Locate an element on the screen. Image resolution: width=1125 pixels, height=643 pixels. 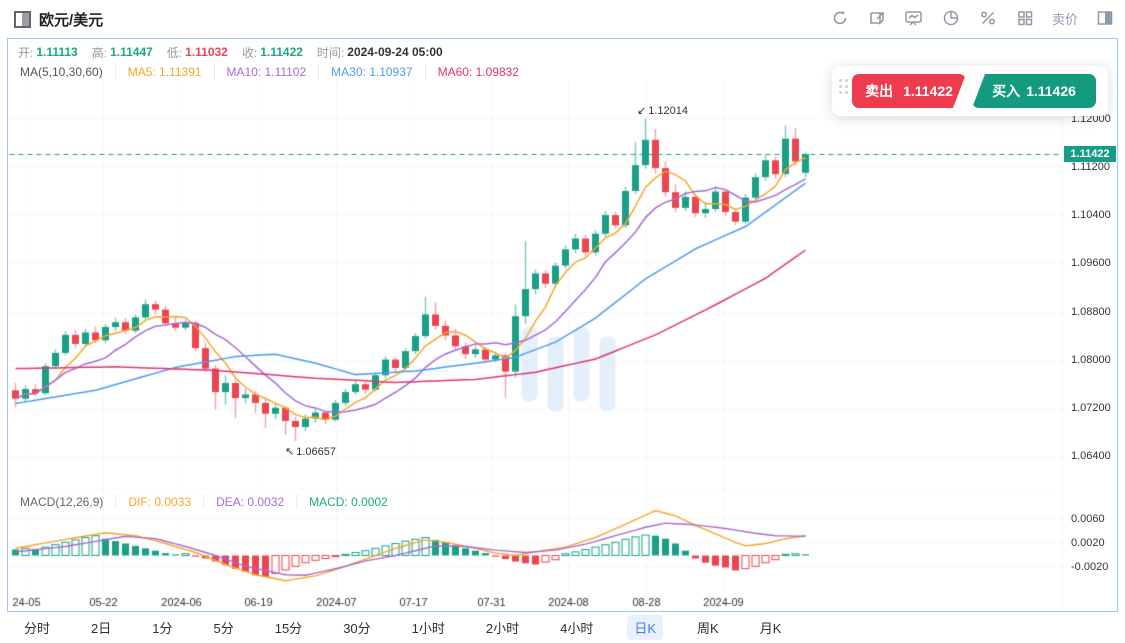
price-axis-label: 1.08800 is located at coordinates (1091, 311).